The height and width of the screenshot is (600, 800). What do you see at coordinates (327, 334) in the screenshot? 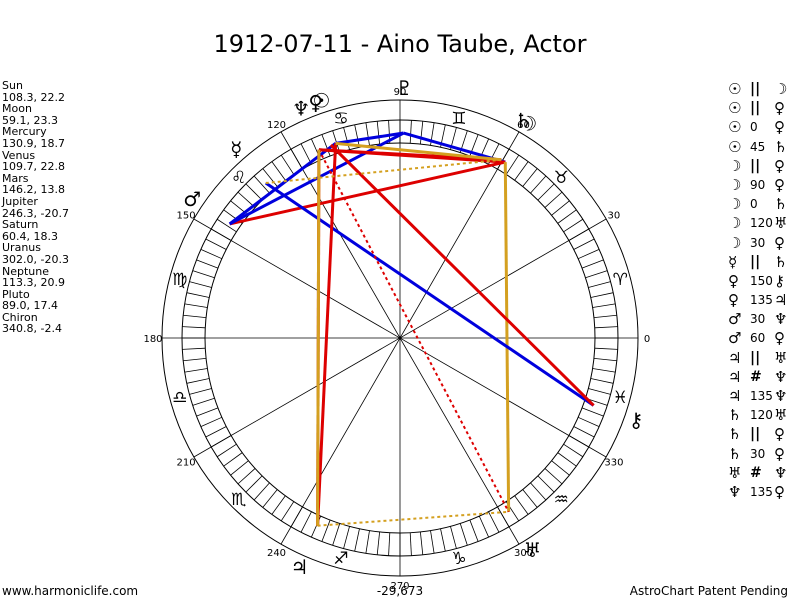
I see `aspect-line-jupiter-sun` at bounding box center [327, 334].